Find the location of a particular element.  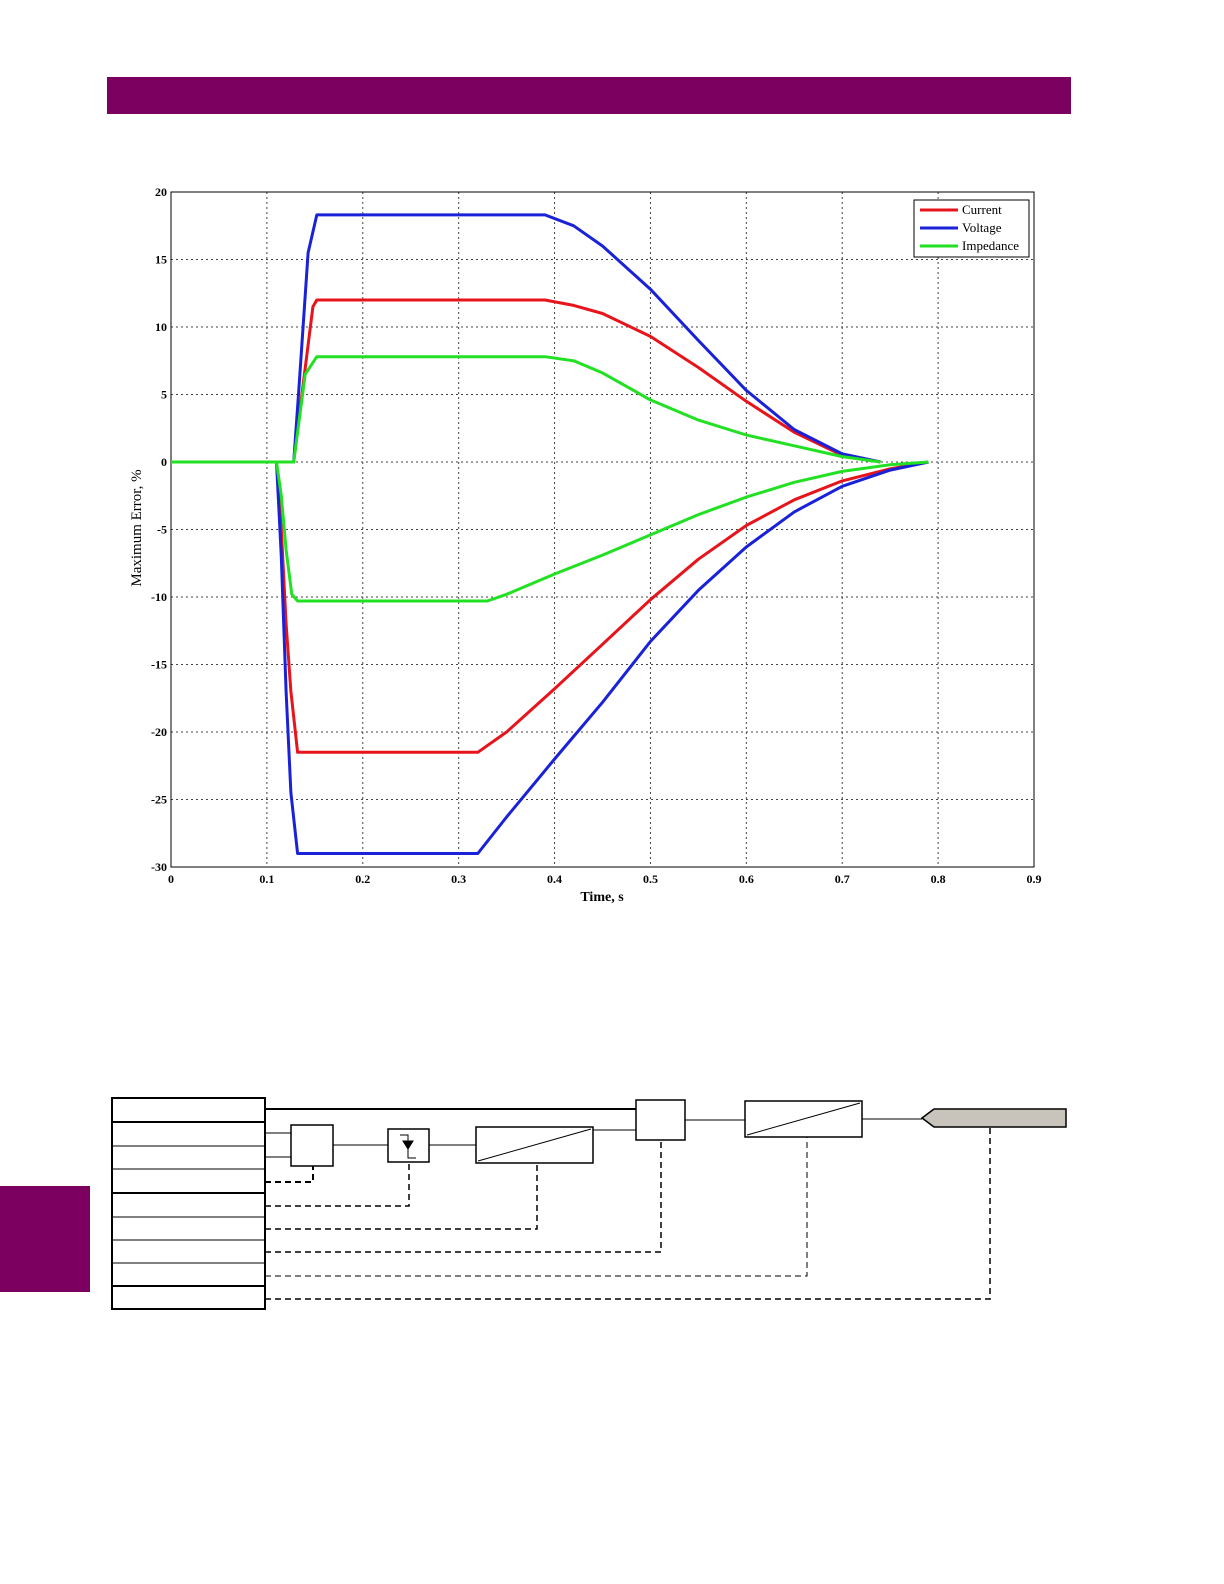

x-tick-label: 0.1 is located at coordinates (266, 879).